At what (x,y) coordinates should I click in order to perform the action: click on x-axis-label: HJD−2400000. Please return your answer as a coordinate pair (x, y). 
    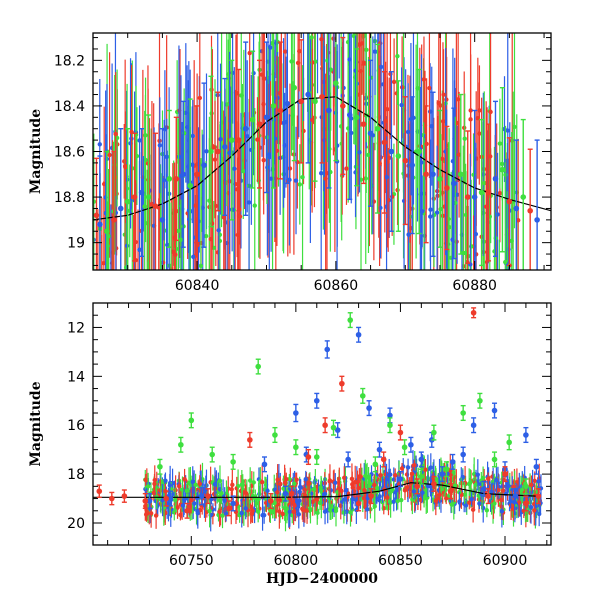
    Looking at the image, I should click on (322, 579).